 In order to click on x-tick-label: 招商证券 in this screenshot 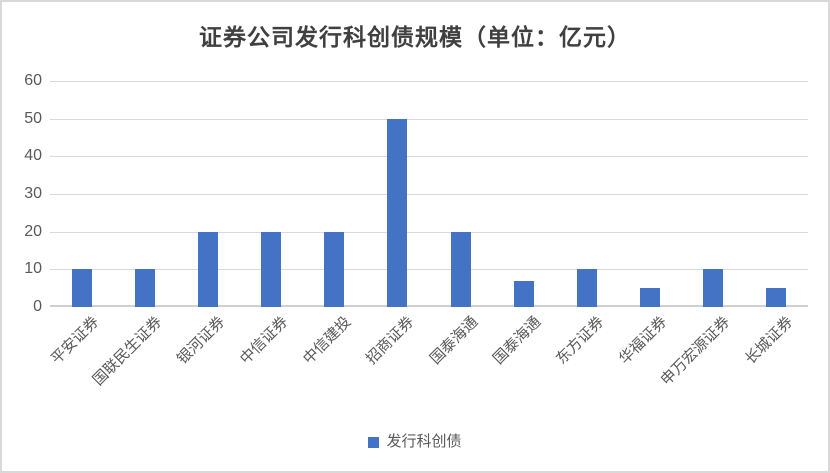, I will do `click(390, 341)`.